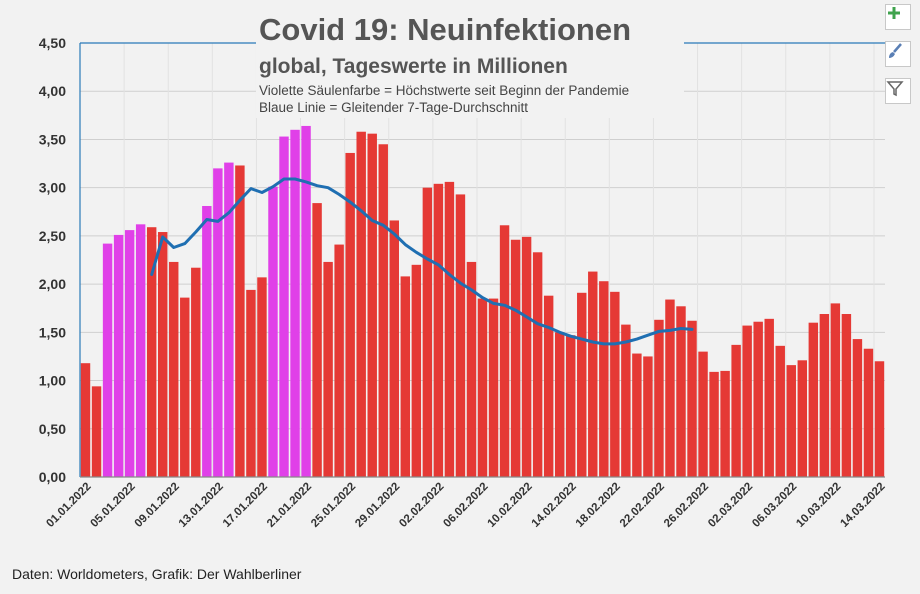 The width and height of the screenshot is (920, 594). What do you see at coordinates (554, 505) in the screenshot?
I see `x-tick-label: 14.02.2022` at bounding box center [554, 505].